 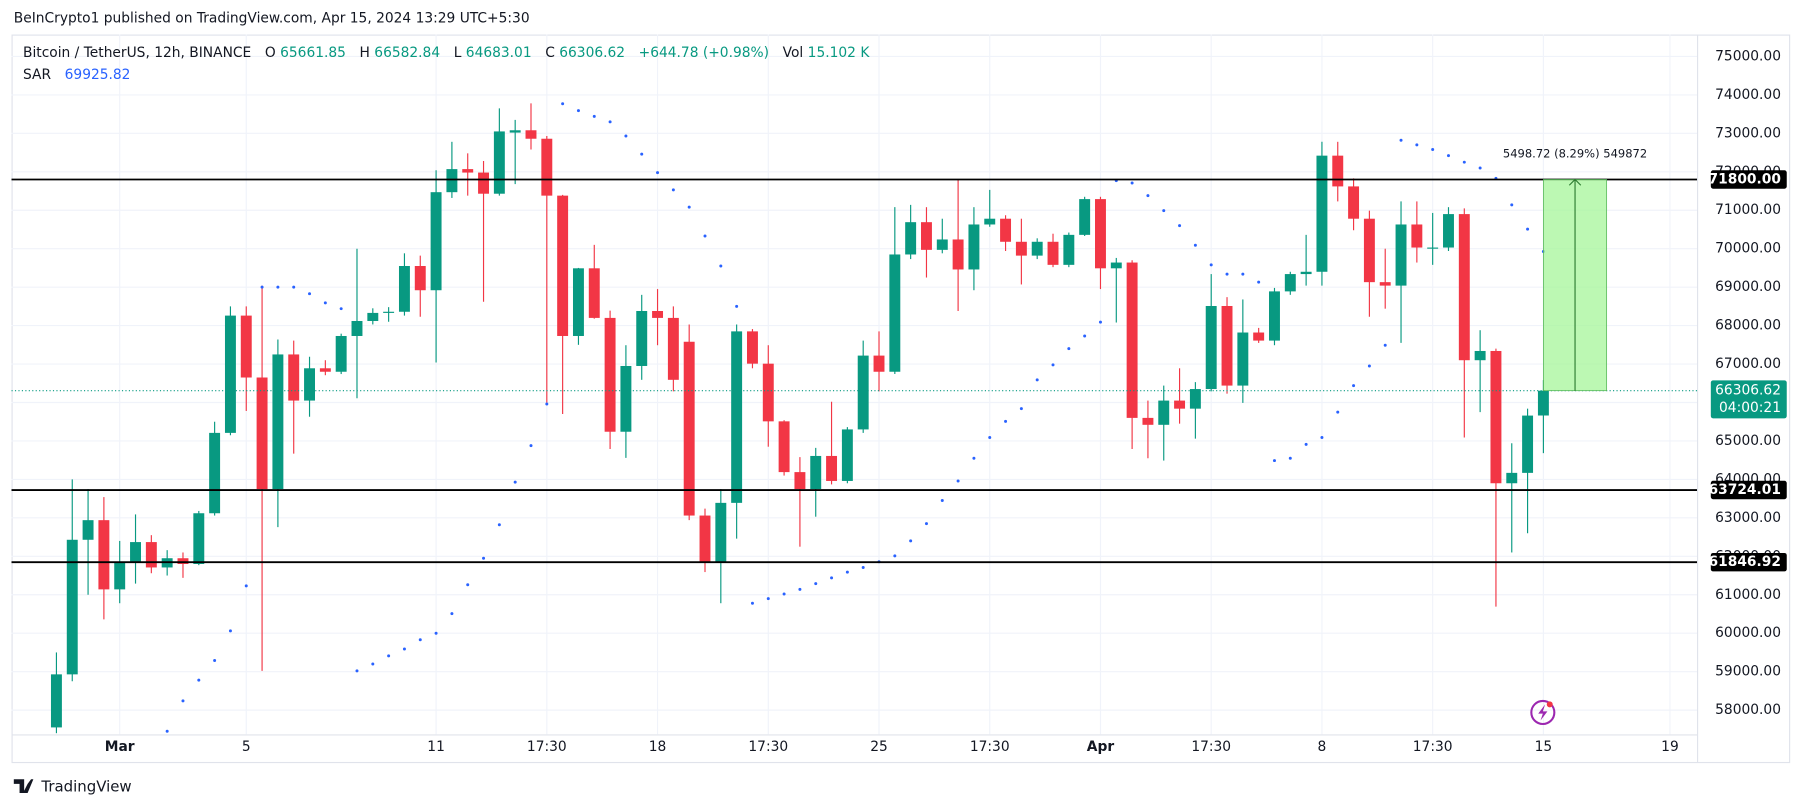 I want to click on open-label: O, so click(x=270, y=53).